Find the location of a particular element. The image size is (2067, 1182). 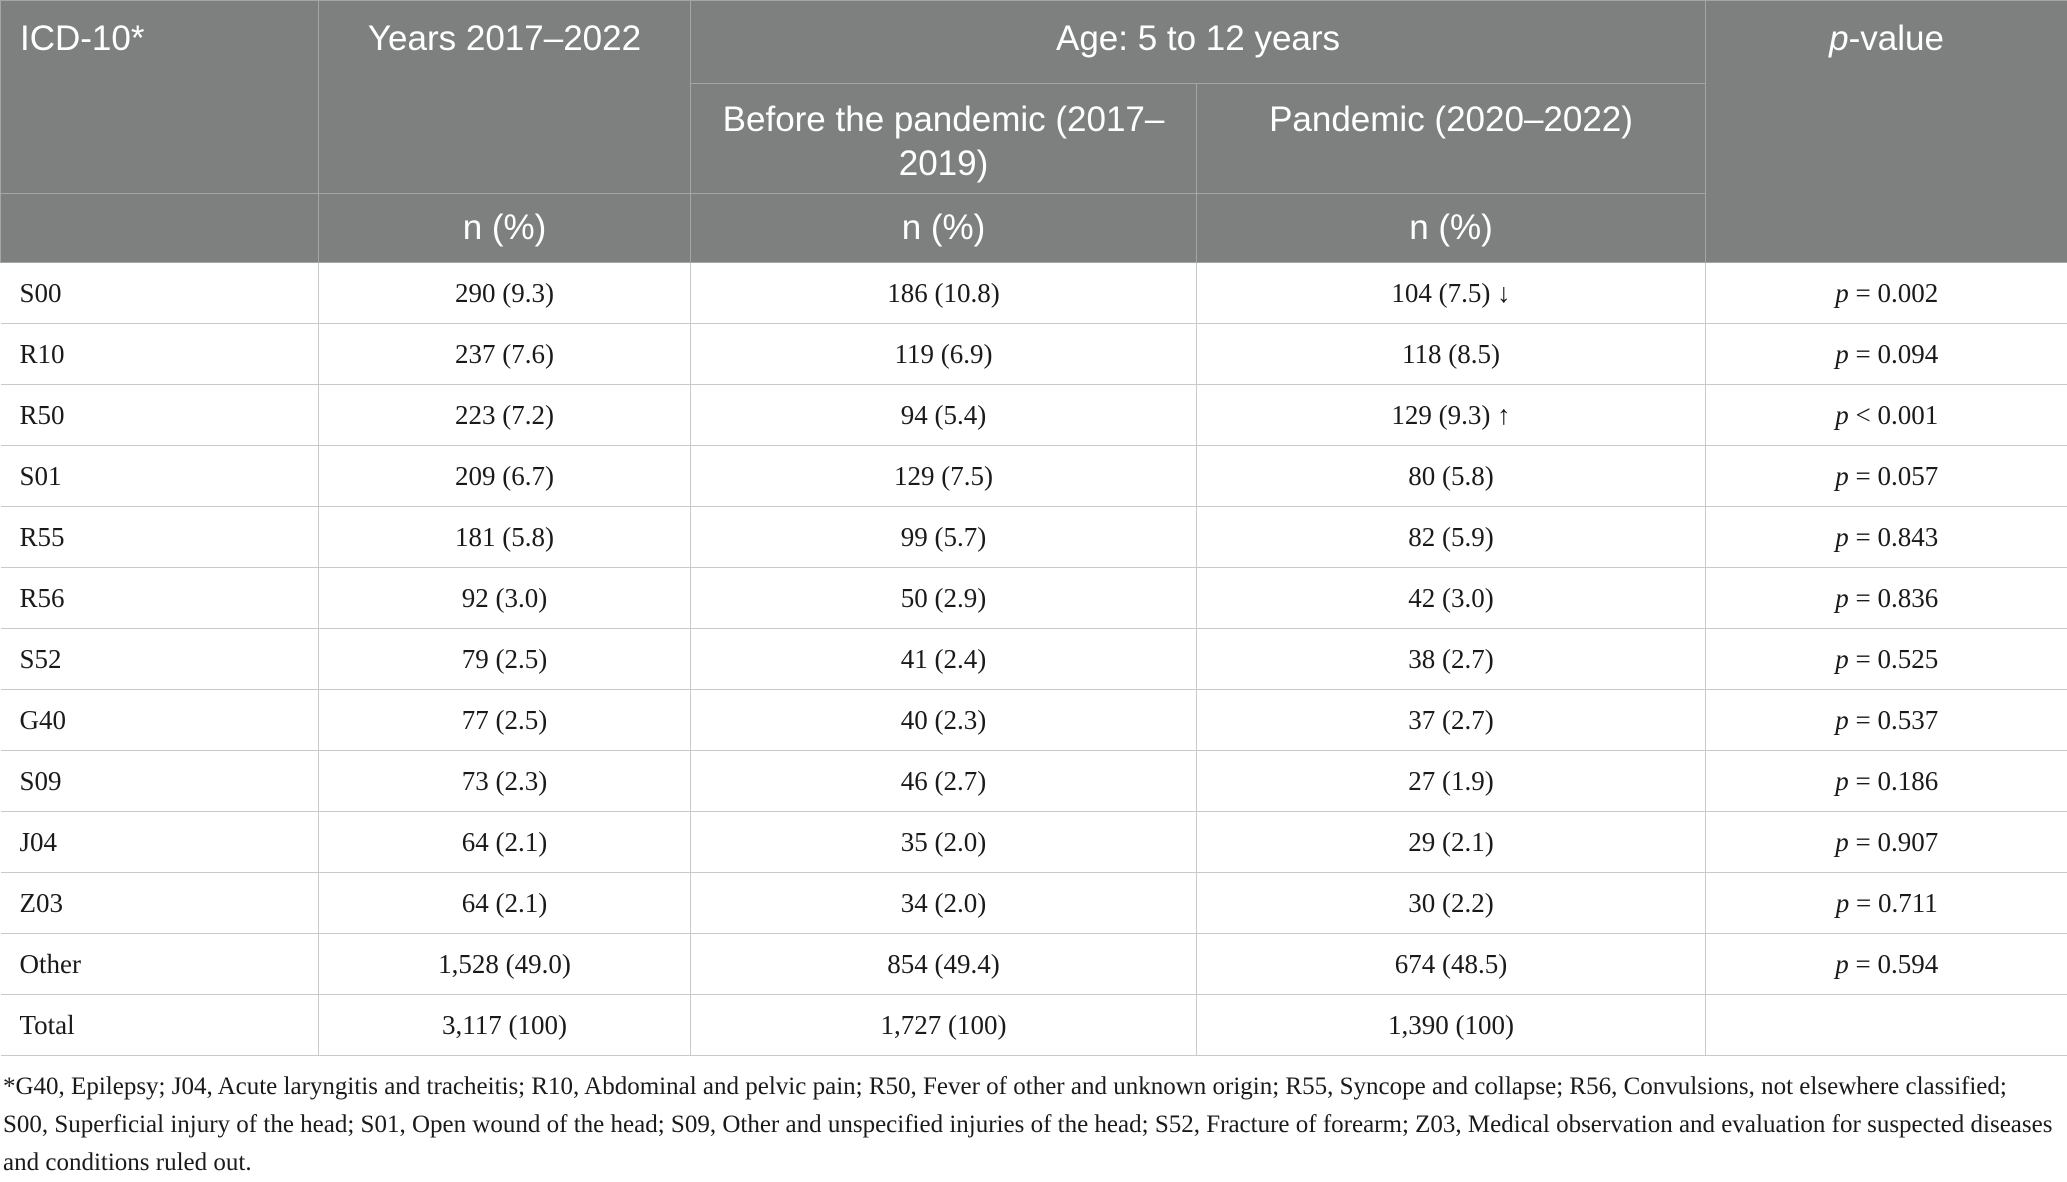

cell-p-value: p = 0.843 is located at coordinates (1886, 537).